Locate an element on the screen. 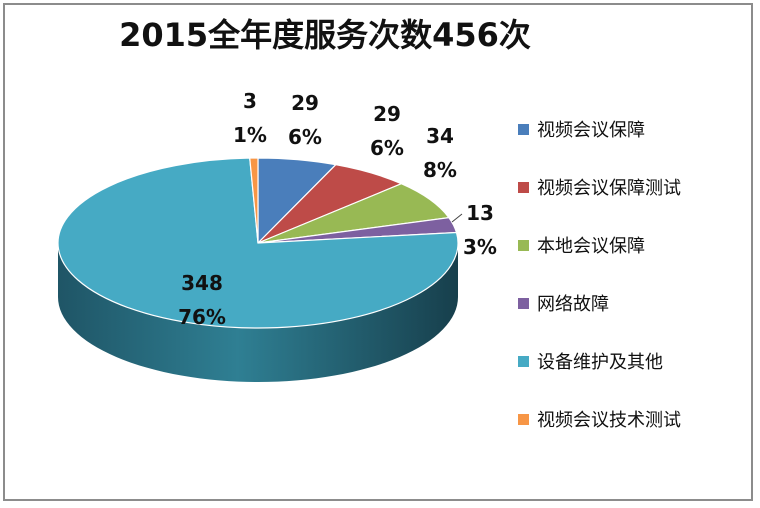 This screenshot has height=508, width=760. legend-label: 设备维护及其他 is located at coordinates (600, 362).